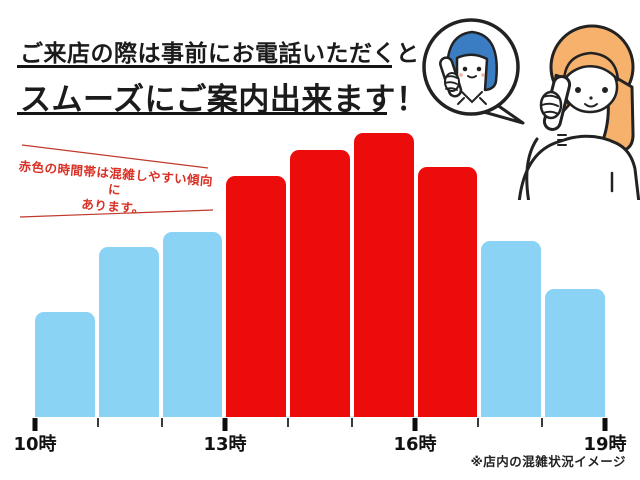 This screenshot has height=480, width=640. What do you see at coordinates (116, 213) in the screenshot?
I see `annotation-line-bottom` at bounding box center [116, 213].